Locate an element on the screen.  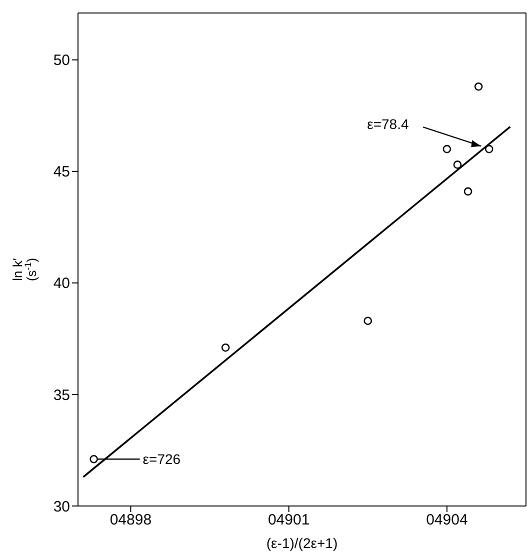
y-tick-label: 30 is located at coordinates (61, 507).